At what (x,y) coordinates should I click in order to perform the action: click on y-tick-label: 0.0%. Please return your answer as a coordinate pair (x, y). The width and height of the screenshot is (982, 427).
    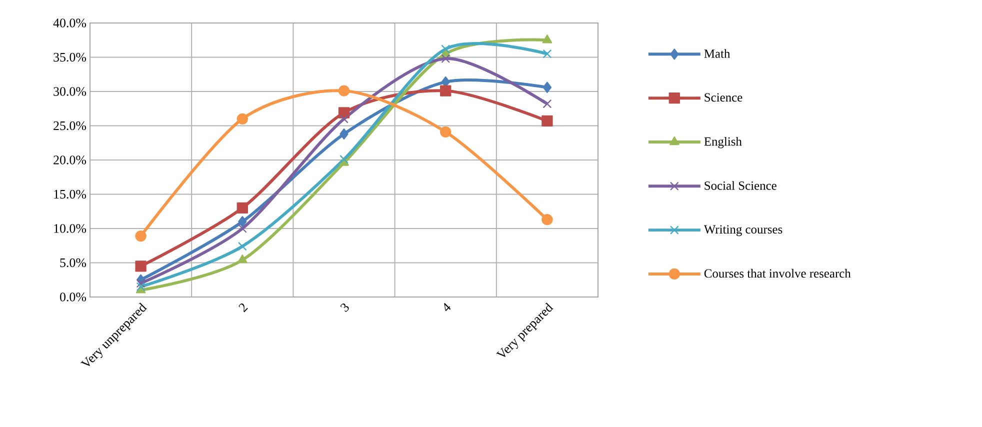
    Looking at the image, I should click on (73, 297).